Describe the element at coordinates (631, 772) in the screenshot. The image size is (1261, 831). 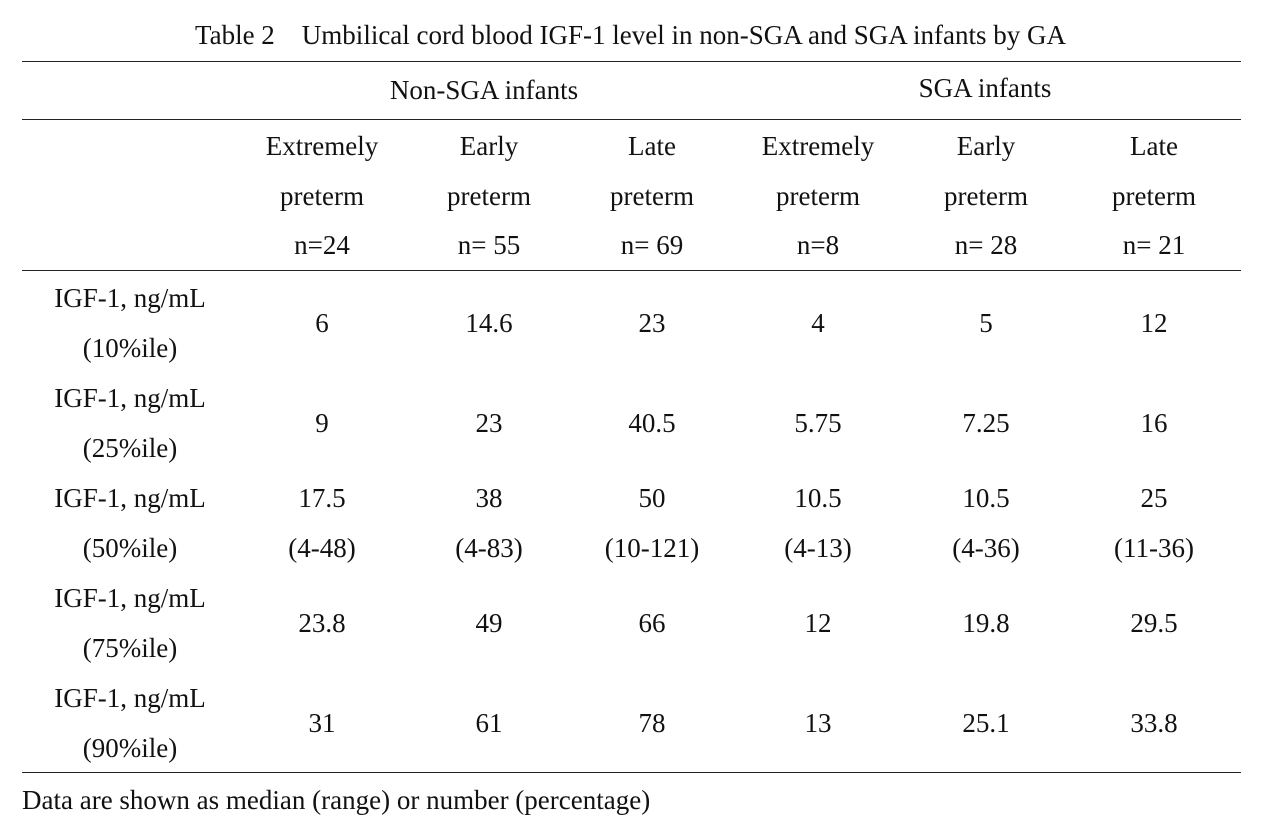
I see `bottom-rule` at that location.